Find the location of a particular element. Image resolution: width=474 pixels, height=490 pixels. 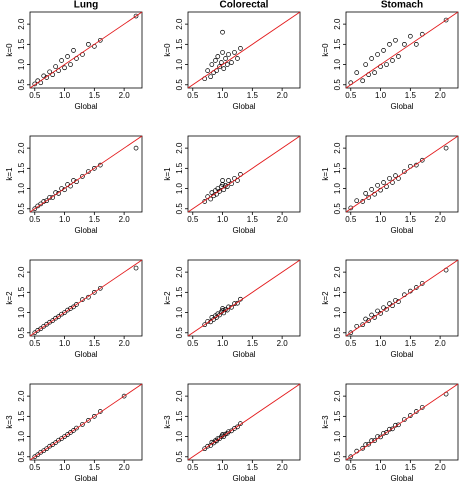

x-axis-label: Global is located at coordinates (243, 478).